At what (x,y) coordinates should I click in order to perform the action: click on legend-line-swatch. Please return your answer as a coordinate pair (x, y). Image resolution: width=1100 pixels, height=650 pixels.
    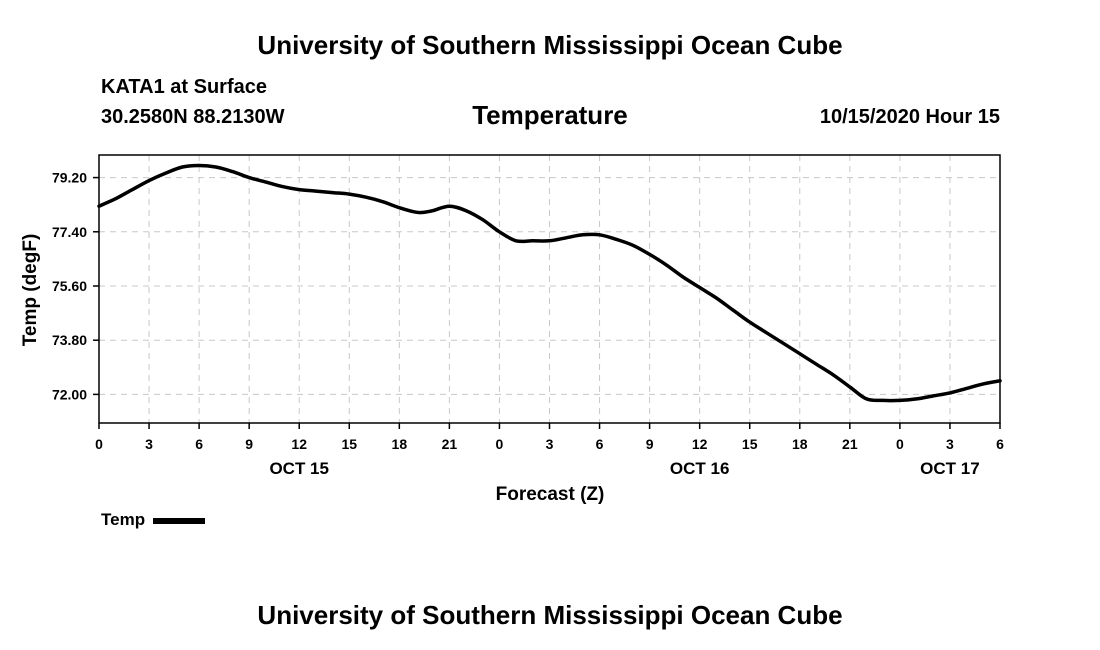
    Looking at the image, I should click on (179, 521).